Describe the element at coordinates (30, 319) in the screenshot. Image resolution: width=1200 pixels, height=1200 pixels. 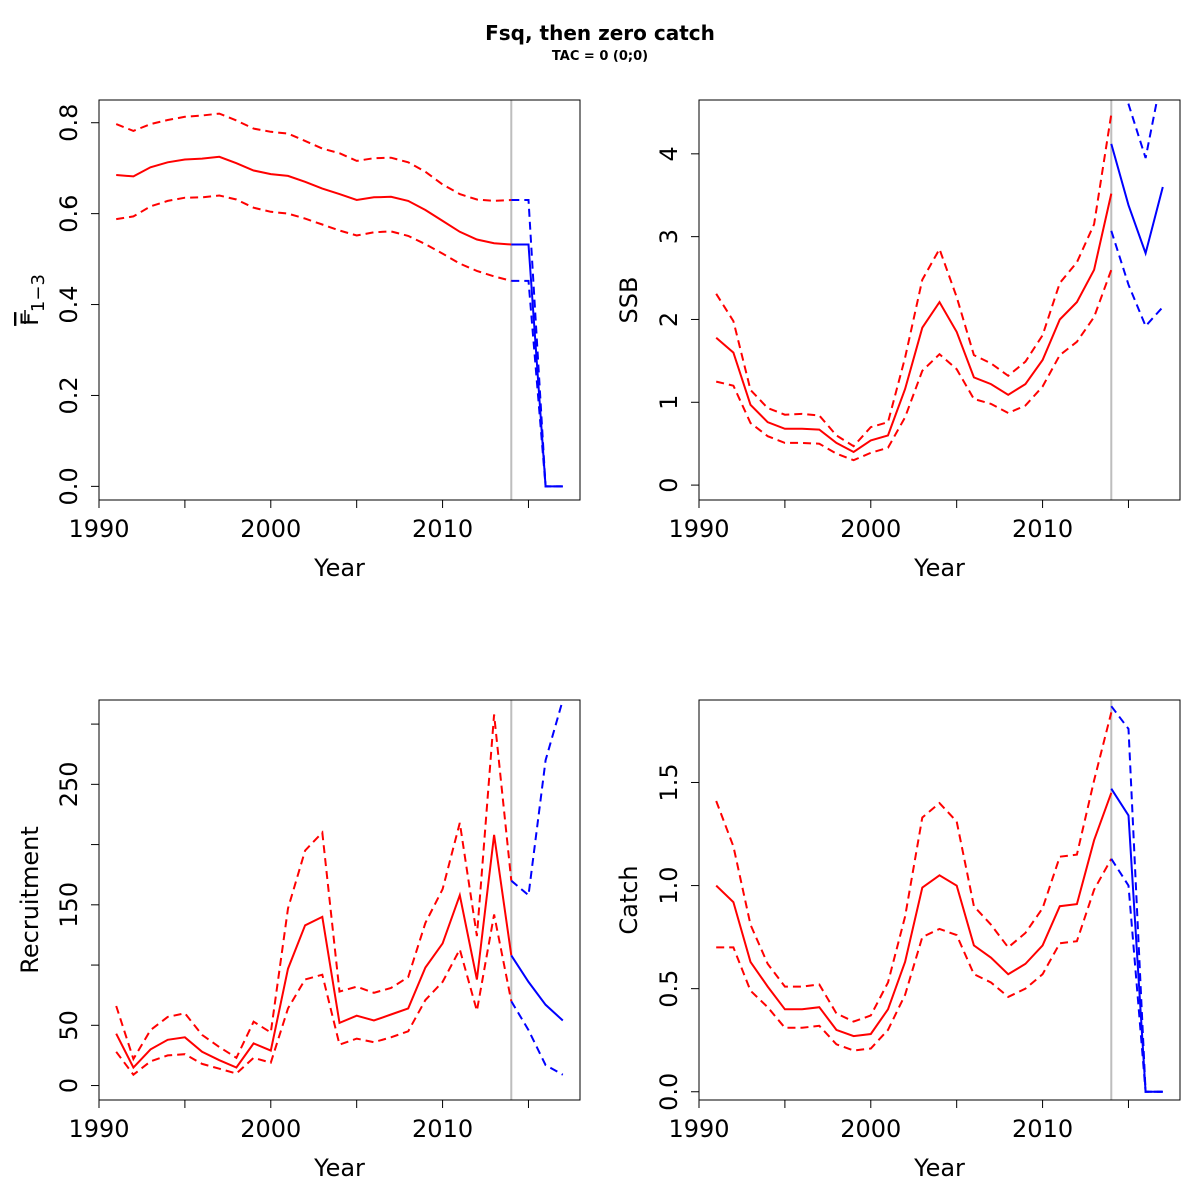
I see `y-axis-label-main: F` at that location.